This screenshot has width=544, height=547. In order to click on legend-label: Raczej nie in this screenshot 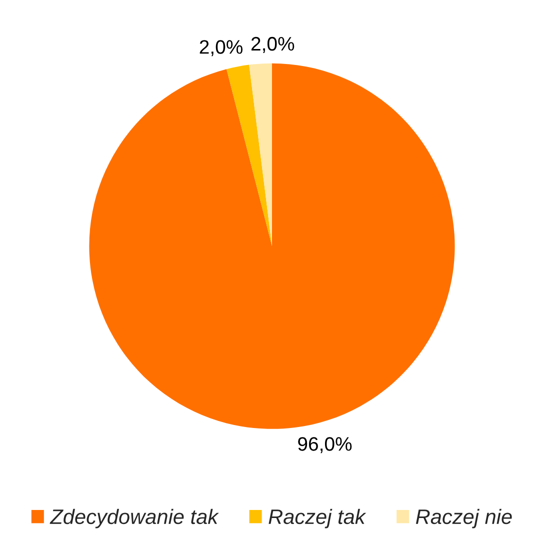, I will do `click(464, 518)`.